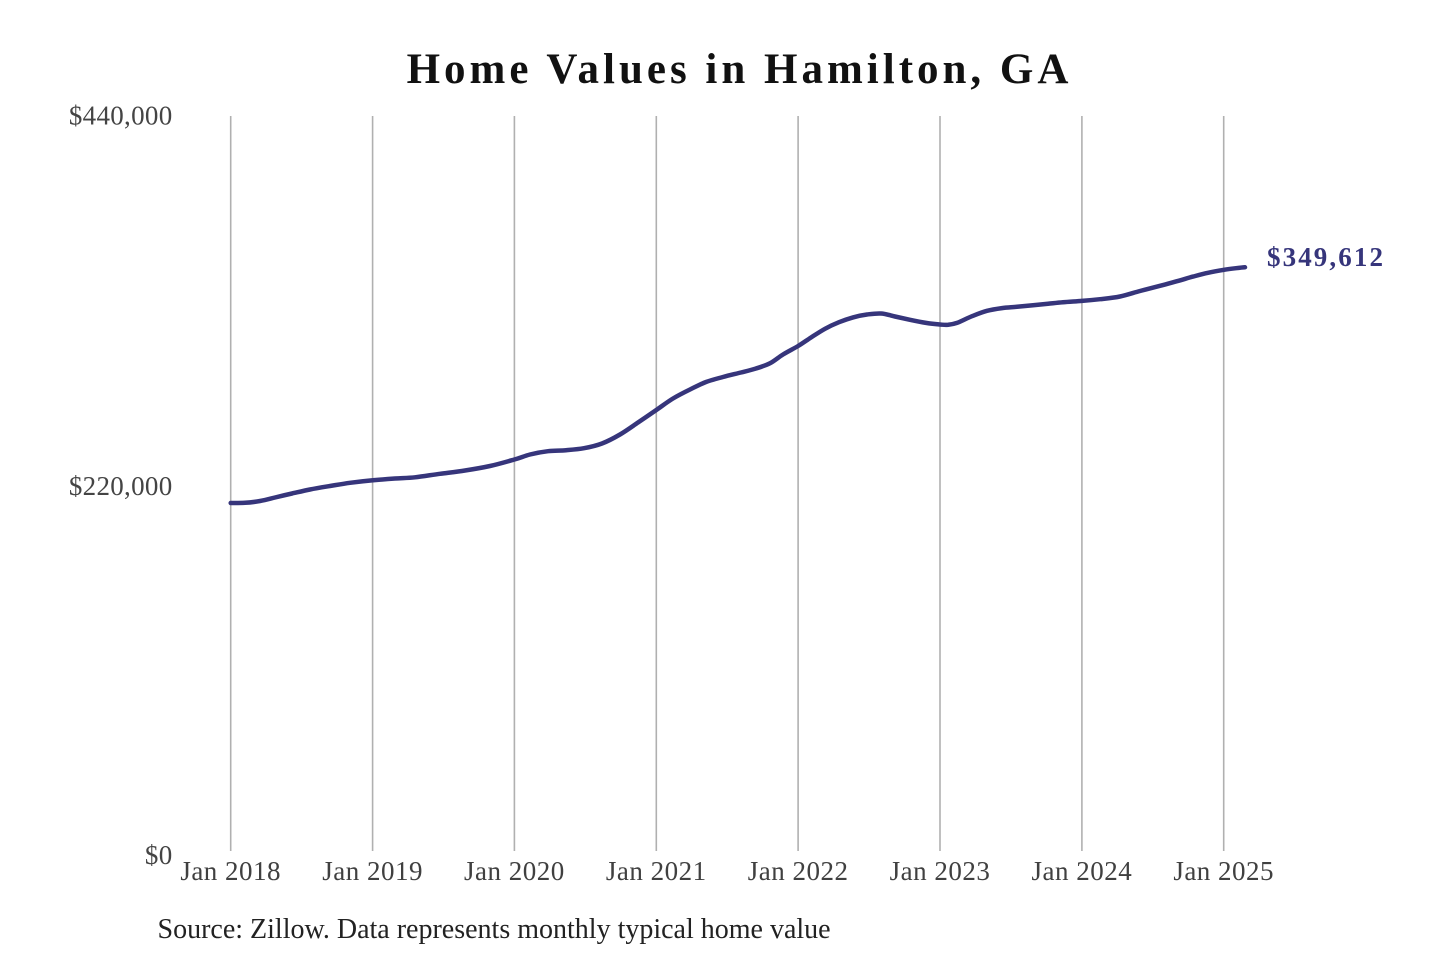 The image size is (1440, 960). Describe the element at coordinates (121, 486) in the screenshot. I see `svg-text: $220,000` at that location.